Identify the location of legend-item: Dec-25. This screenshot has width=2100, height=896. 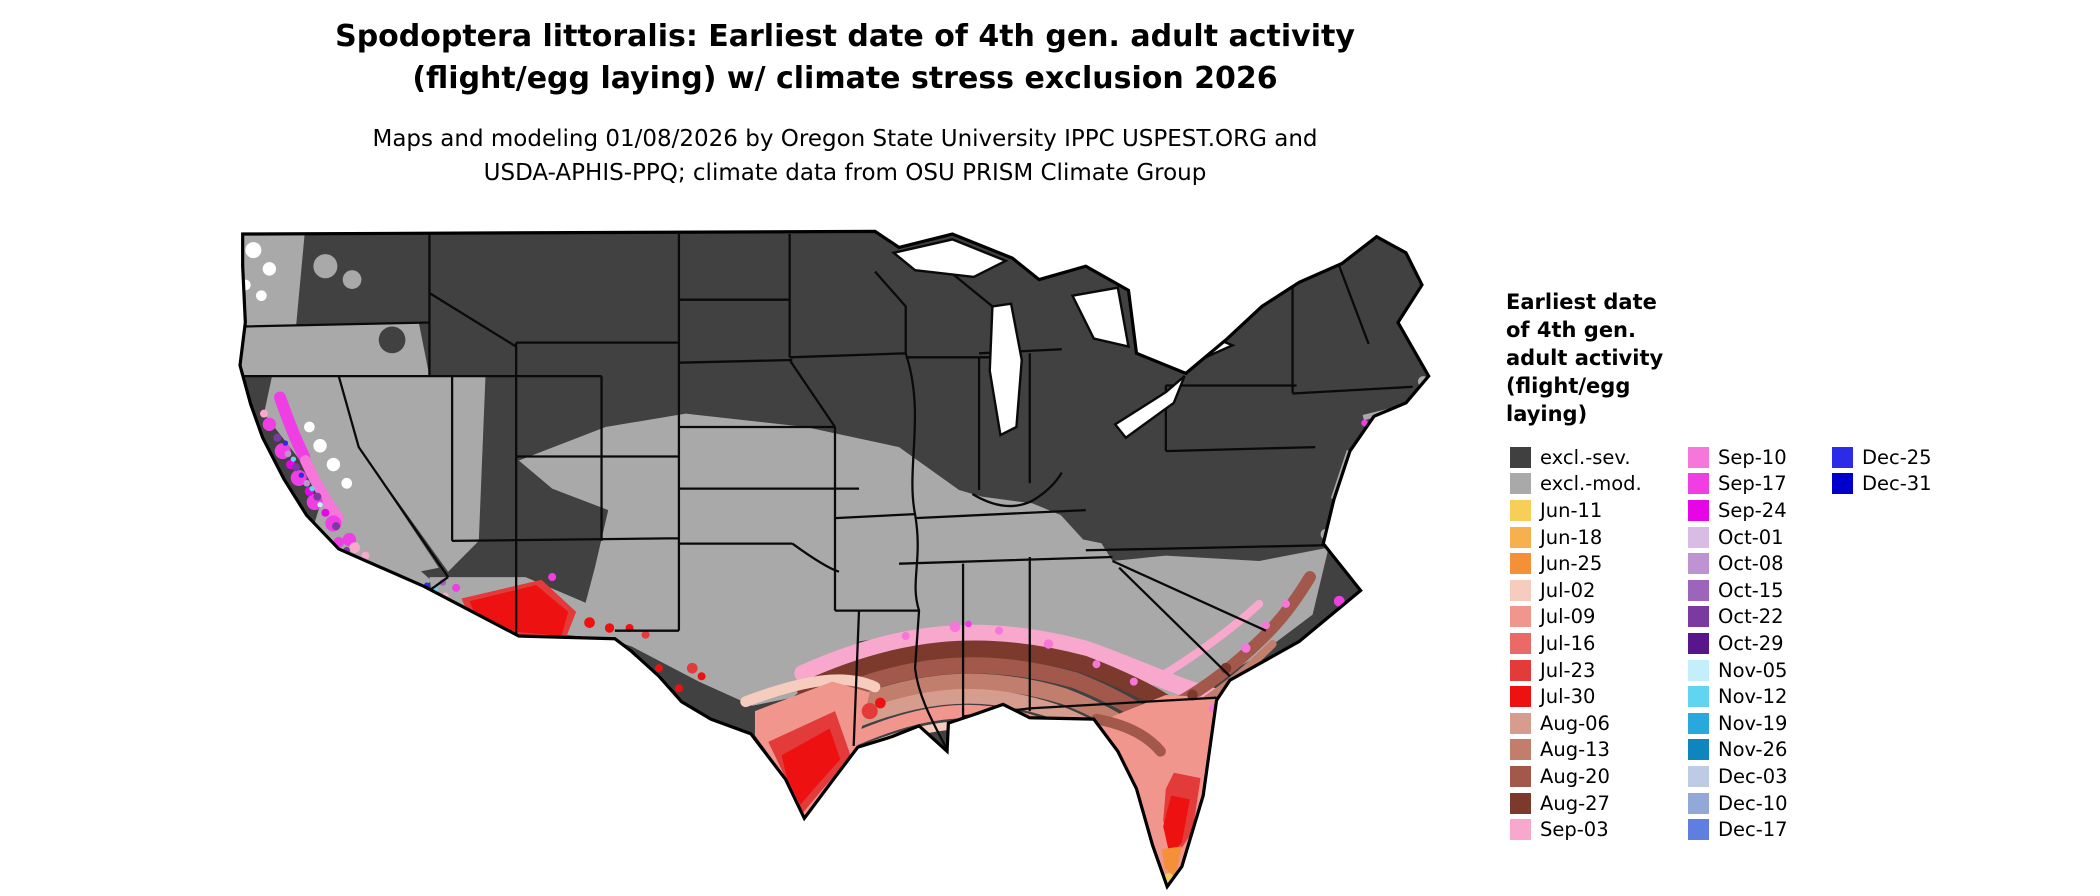
(1882, 457).